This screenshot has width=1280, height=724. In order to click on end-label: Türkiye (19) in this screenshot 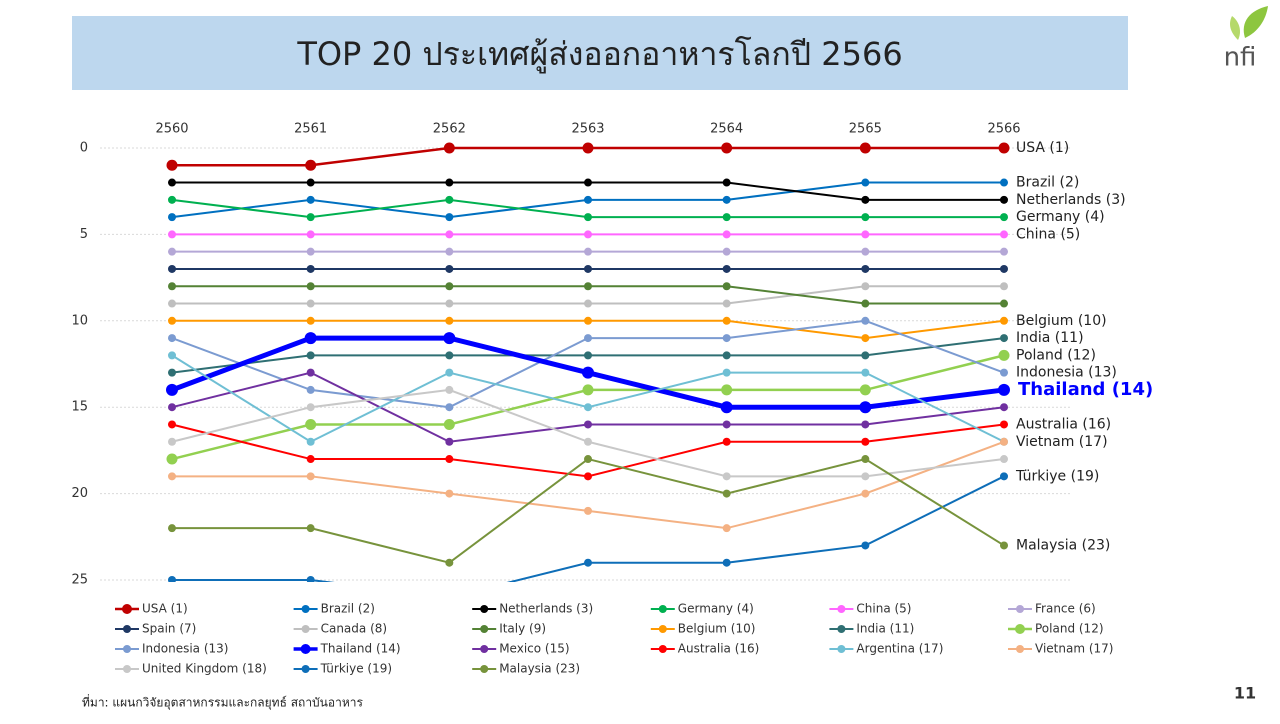, I will do `click(1057, 476)`.